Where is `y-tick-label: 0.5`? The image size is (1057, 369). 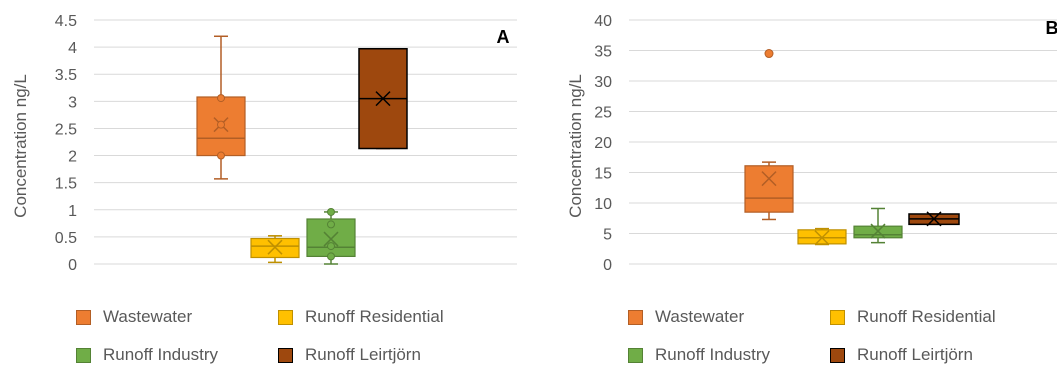 y-tick-label: 0.5 is located at coordinates (66, 238).